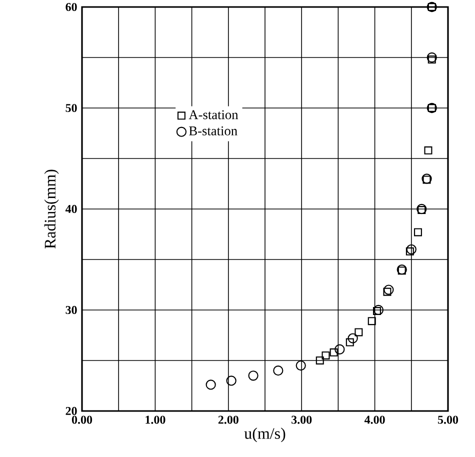 The height and width of the screenshot is (457, 475). I want to click on legend-label: B-station, so click(213, 131).